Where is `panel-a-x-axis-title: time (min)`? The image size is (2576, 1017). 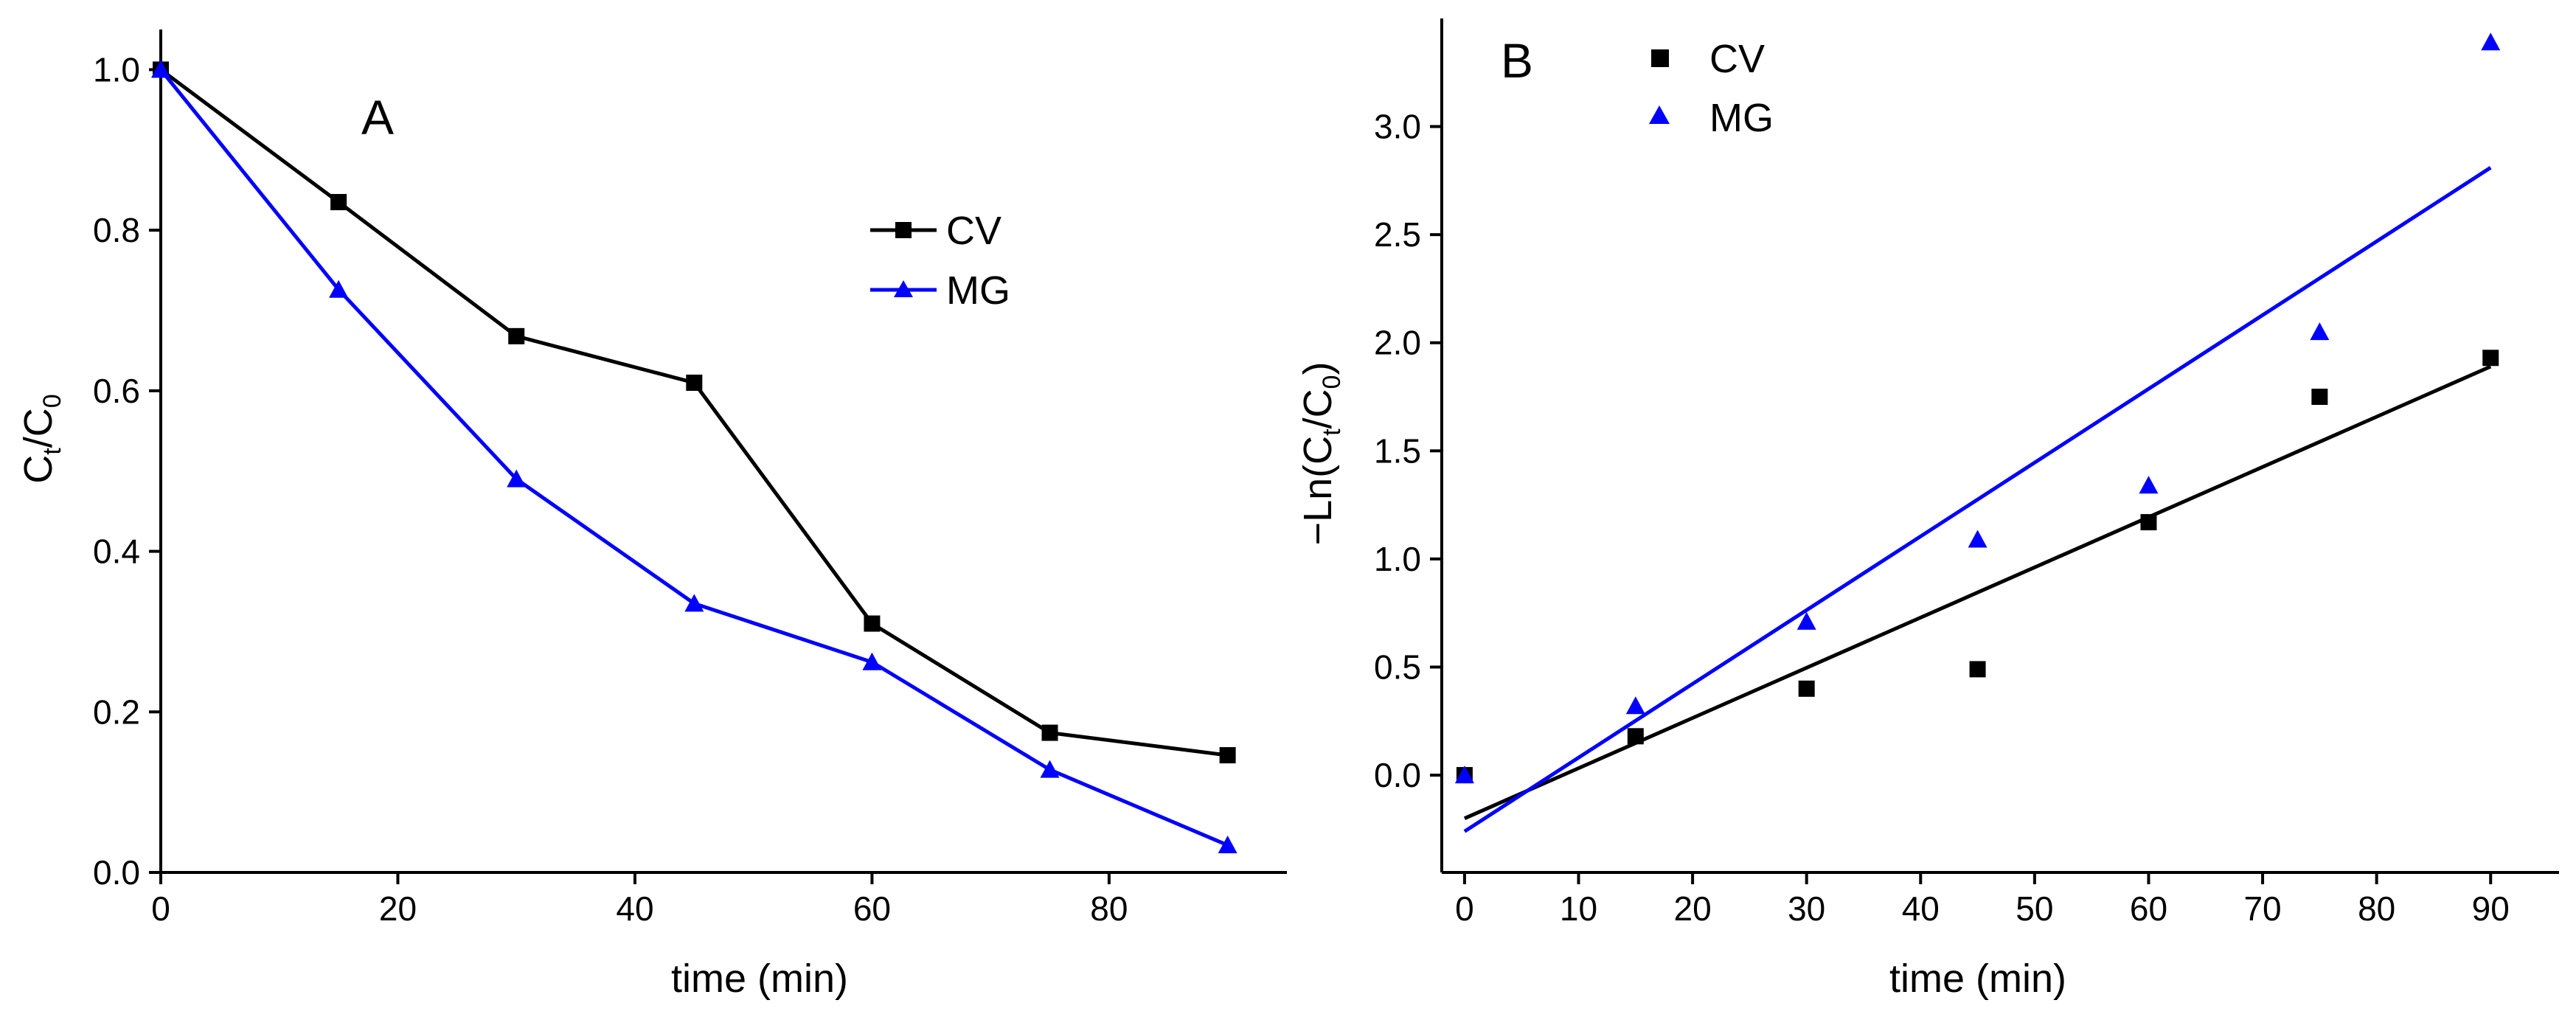 panel-a-x-axis-title: time (min) is located at coordinates (759, 979).